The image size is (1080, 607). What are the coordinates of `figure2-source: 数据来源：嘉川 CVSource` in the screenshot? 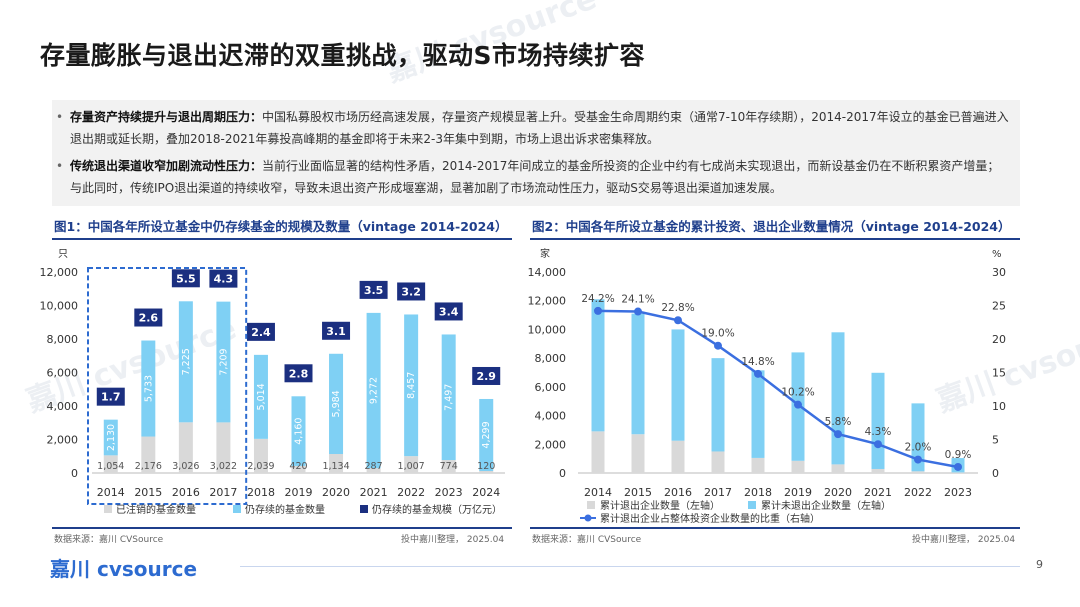 It's located at (587, 540).